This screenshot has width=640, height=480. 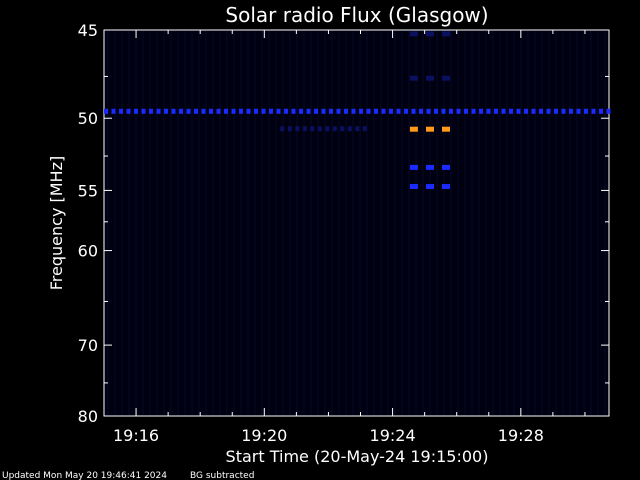 I want to click on y-tick-label: 60, so click(x=88, y=251).